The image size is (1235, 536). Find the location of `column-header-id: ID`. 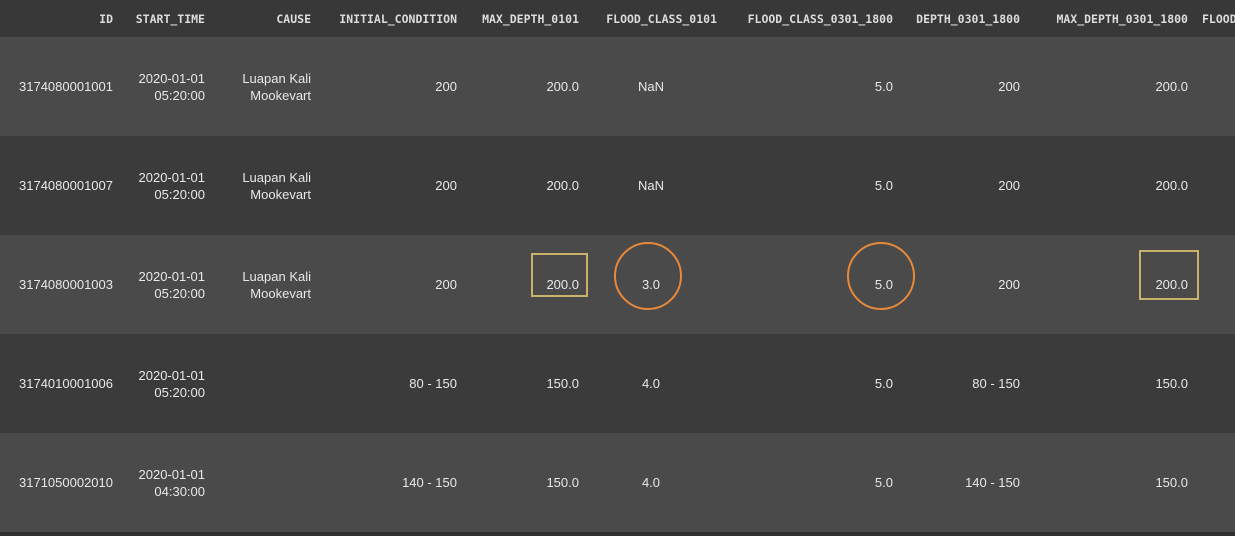

column-header-id: ID is located at coordinates (106, 18).